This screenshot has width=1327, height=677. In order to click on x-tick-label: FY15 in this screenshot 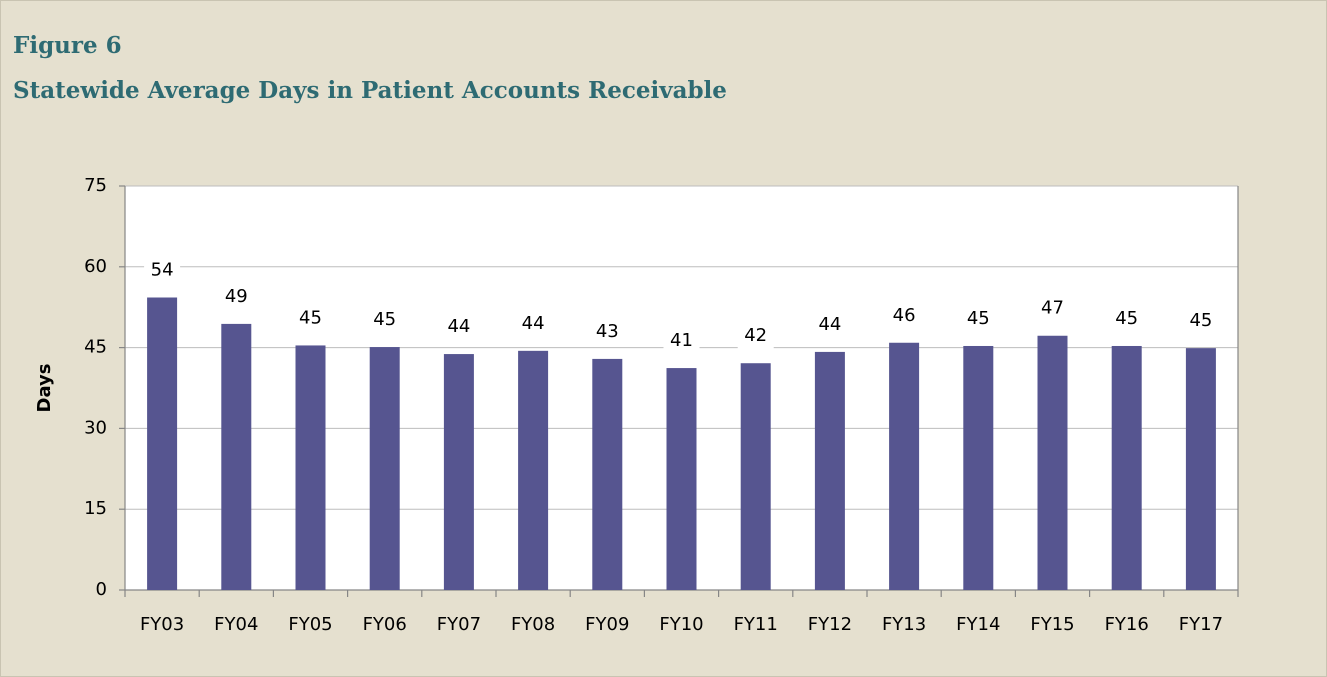, I will do `click(1052, 624)`.